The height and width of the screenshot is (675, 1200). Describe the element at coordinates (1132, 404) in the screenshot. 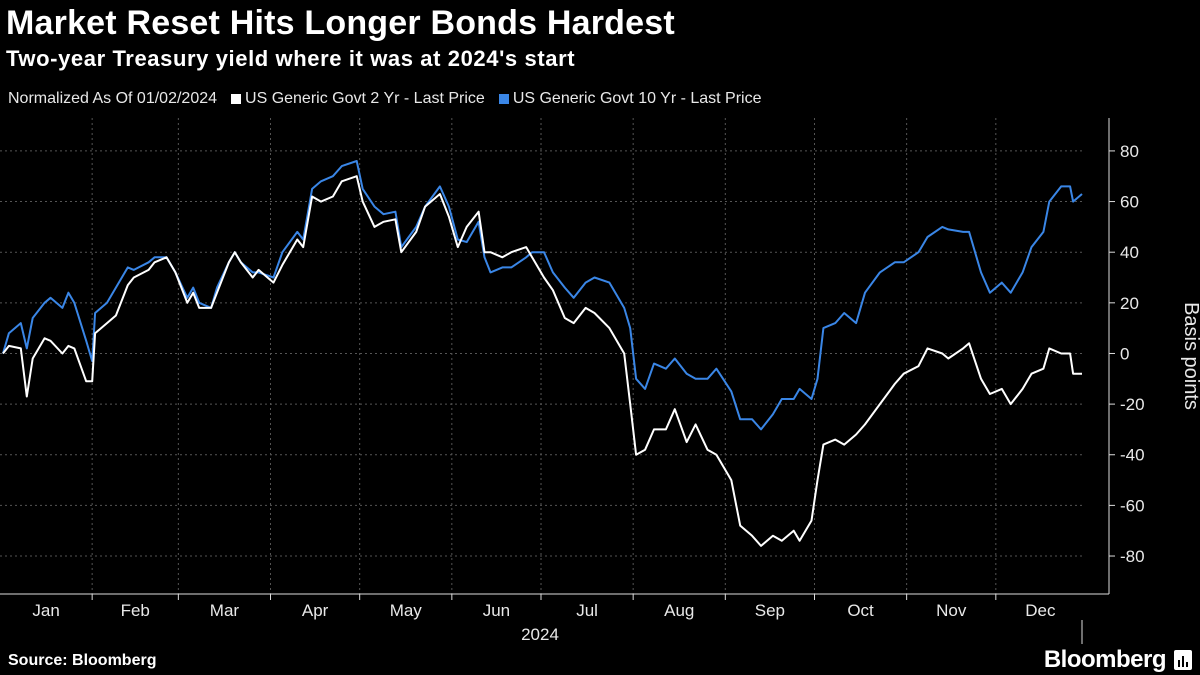

I see `y-tick-label: -20` at that location.